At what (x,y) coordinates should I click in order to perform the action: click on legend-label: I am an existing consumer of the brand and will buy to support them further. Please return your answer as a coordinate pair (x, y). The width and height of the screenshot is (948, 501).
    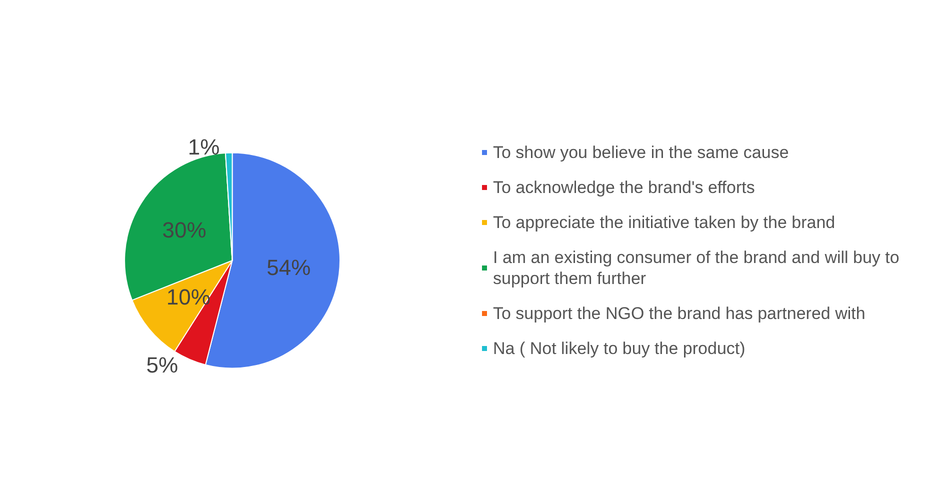
    Looking at the image, I should click on (698, 268).